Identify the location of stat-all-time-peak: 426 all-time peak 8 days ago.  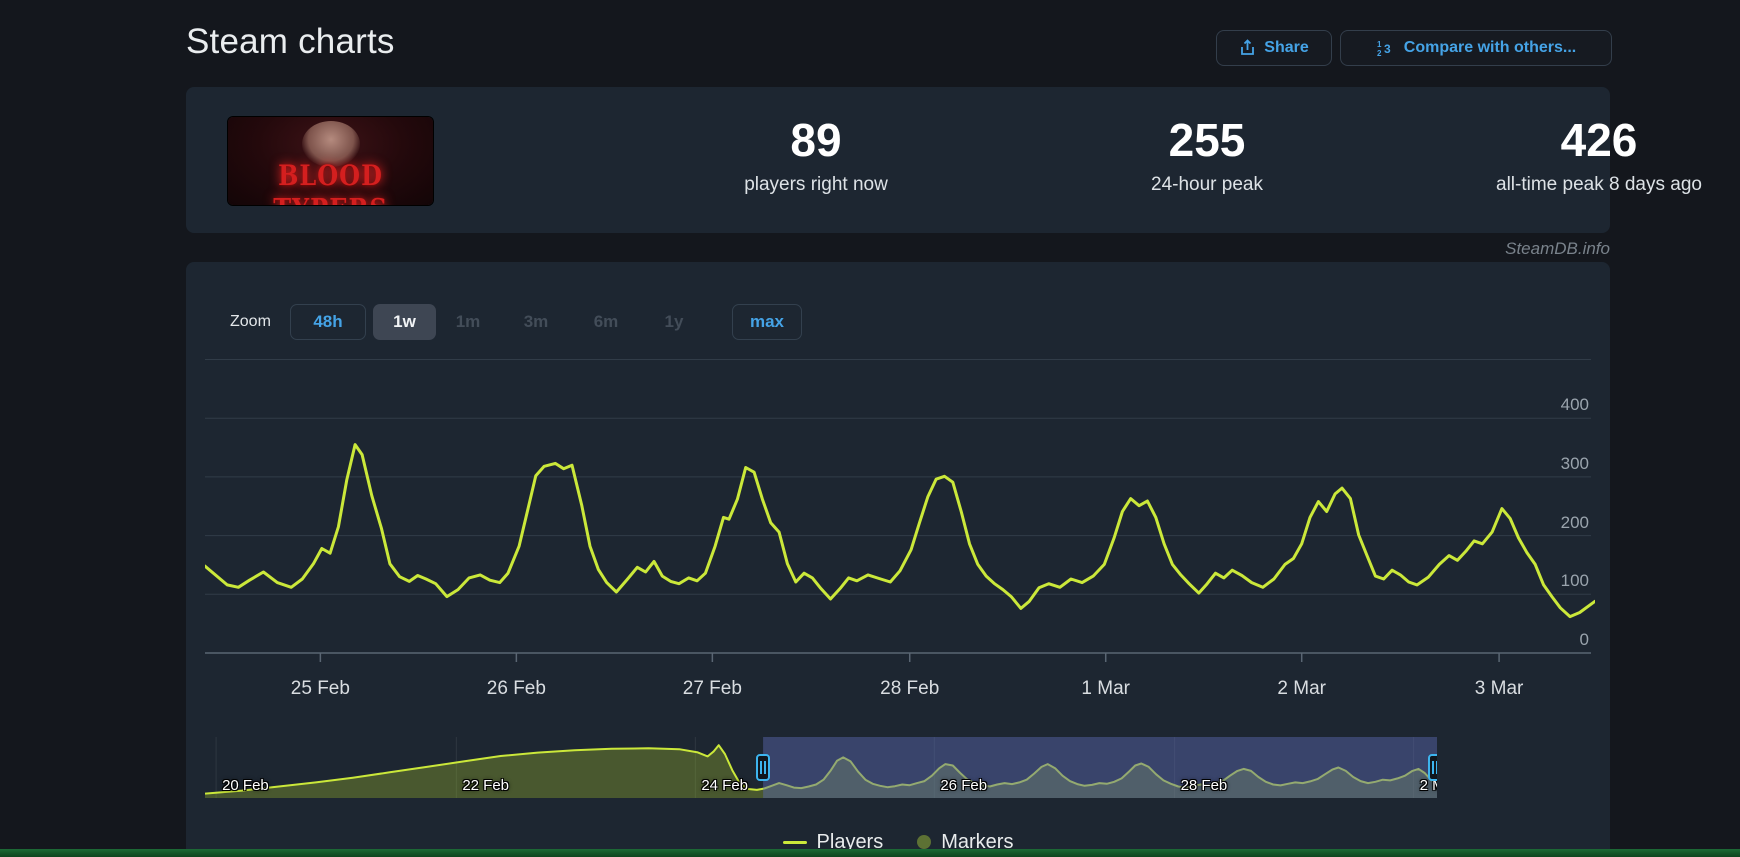
(1584, 155).